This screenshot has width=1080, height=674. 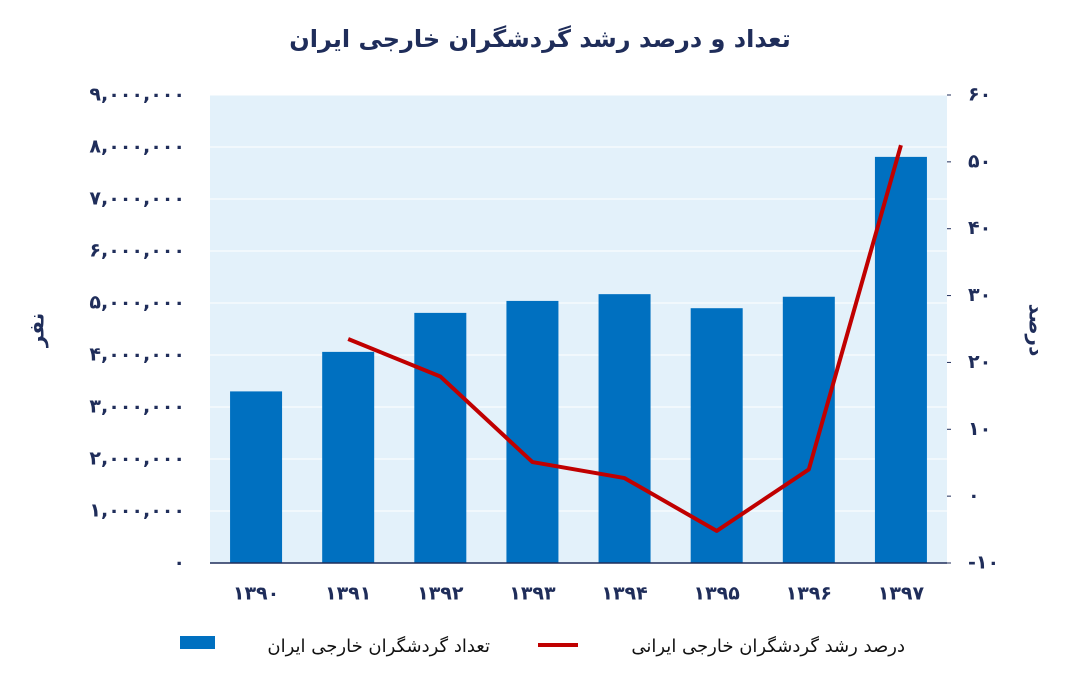 I want to click on y2-axis-label: درصد, so click(x=1037, y=330).